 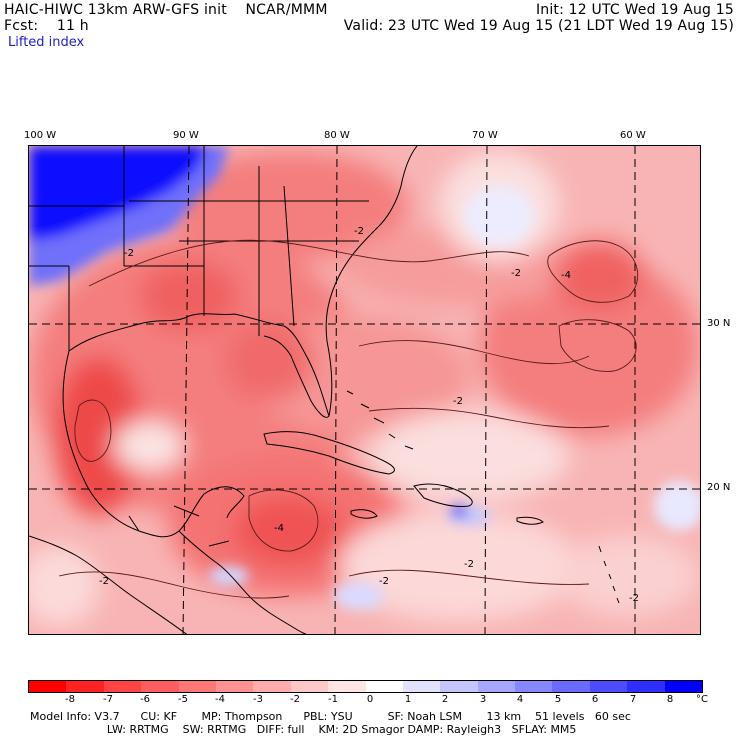 What do you see at coordinates (46, 26) in the screenshot?
I see `forecast-hour: Fcst: 11 h` at bounding box center [46, 26].